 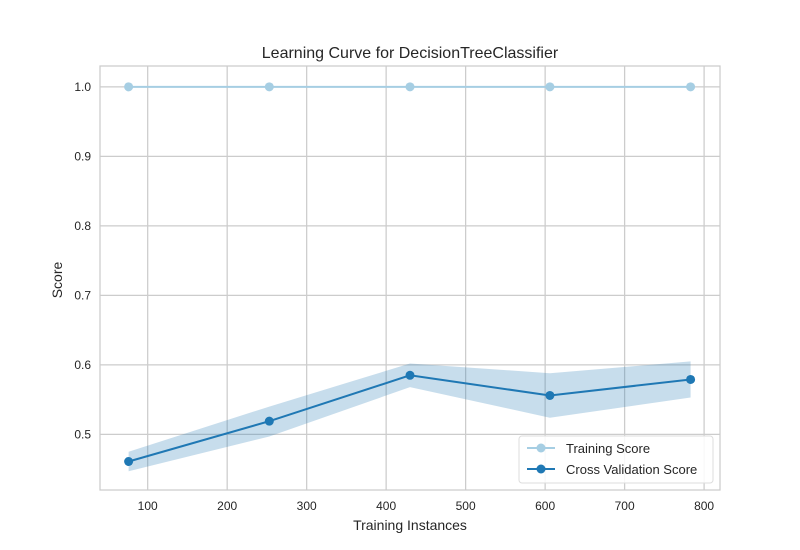 What do you see at coordinates (82, 261) in the screenshot?
I see `y-tick-labels: 0.5 0.6 0.7 0.8 0.9 1.0` at bounding box center [82, 261].